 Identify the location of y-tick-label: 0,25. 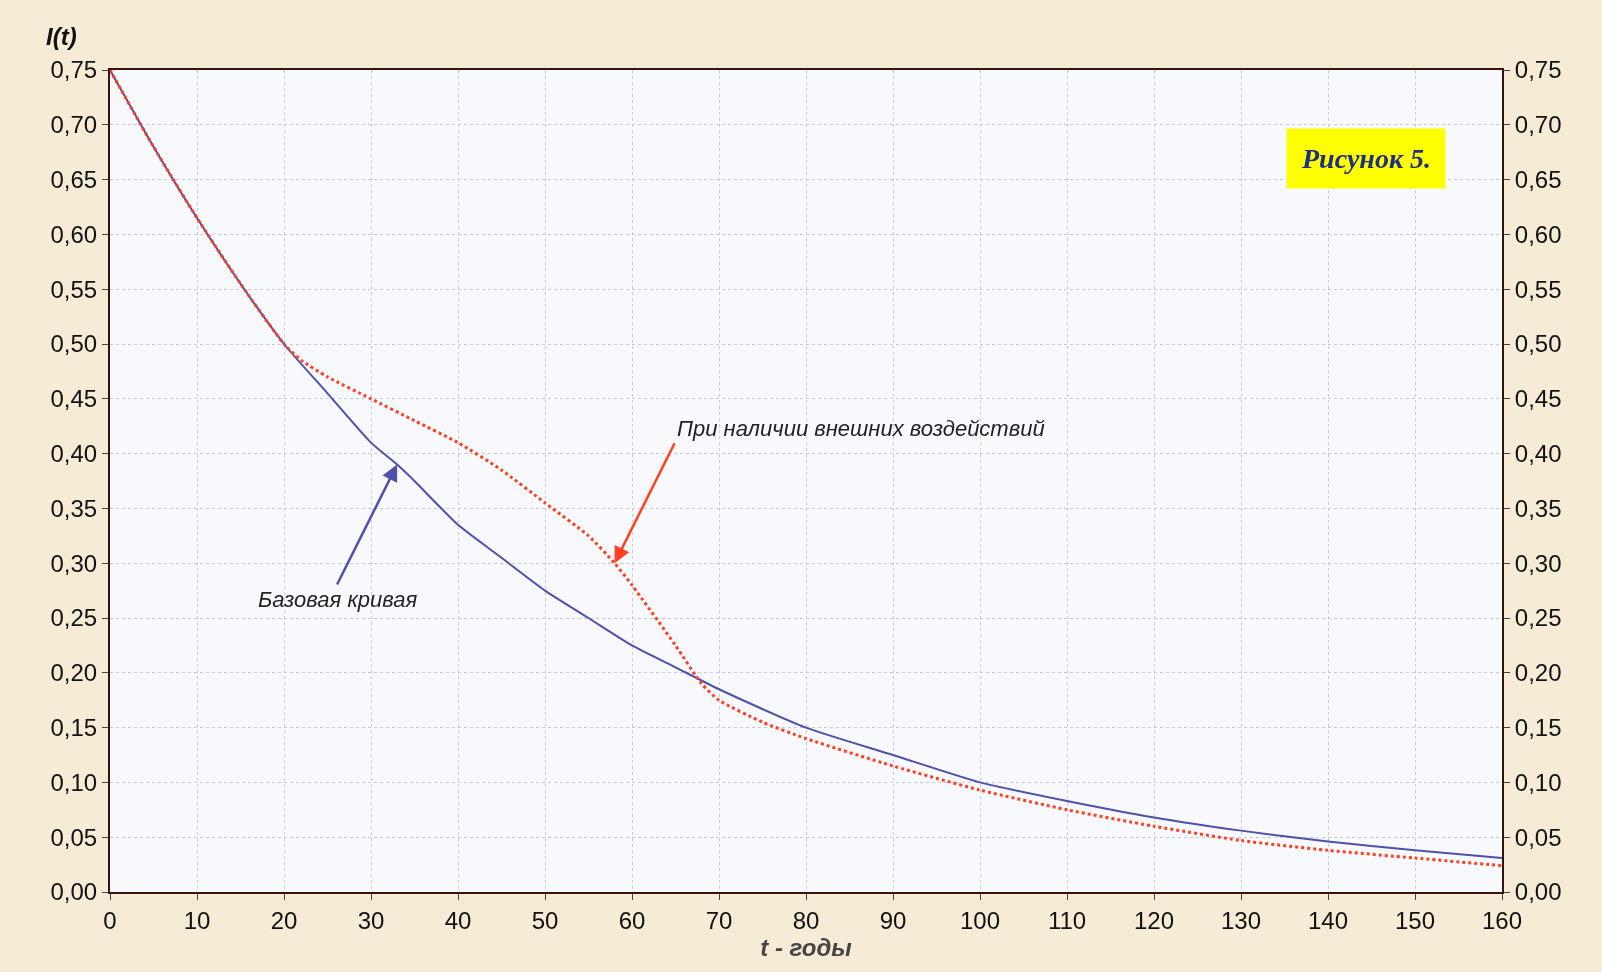
(74, 618).